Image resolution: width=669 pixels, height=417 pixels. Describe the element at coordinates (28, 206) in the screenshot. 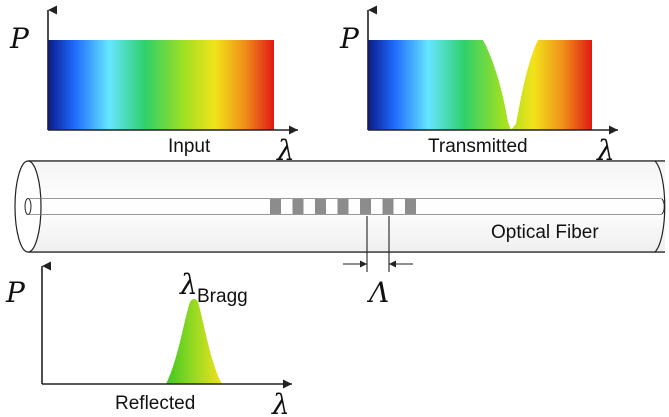

I see `fiber-core-end` at that location.